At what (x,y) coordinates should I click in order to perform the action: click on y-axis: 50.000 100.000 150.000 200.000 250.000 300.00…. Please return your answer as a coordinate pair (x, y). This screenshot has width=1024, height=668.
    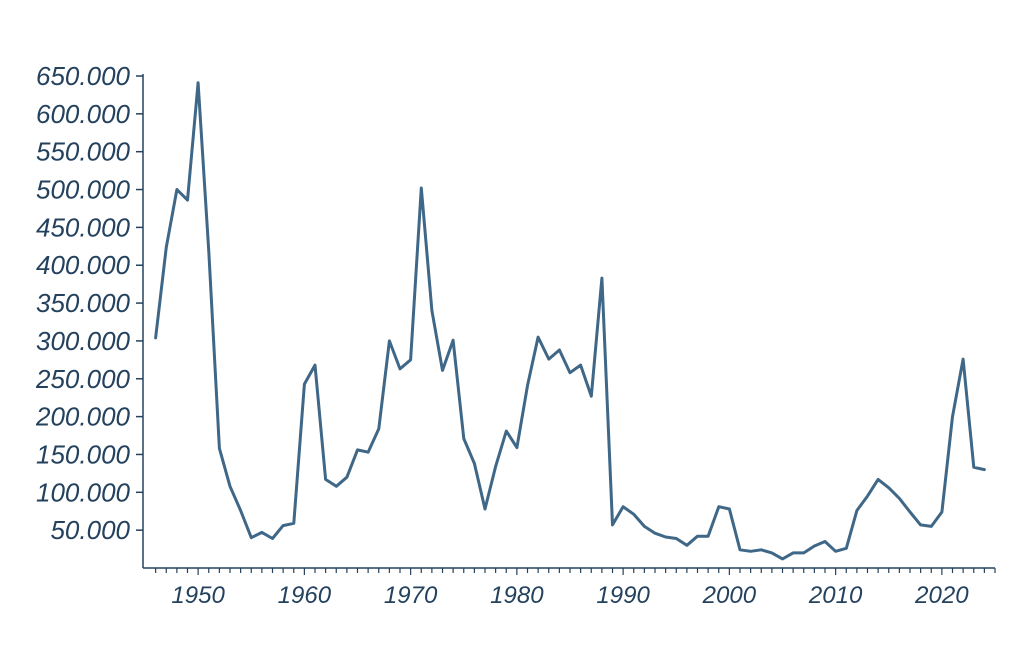
    Looking at the image, I should click on (89, 314).